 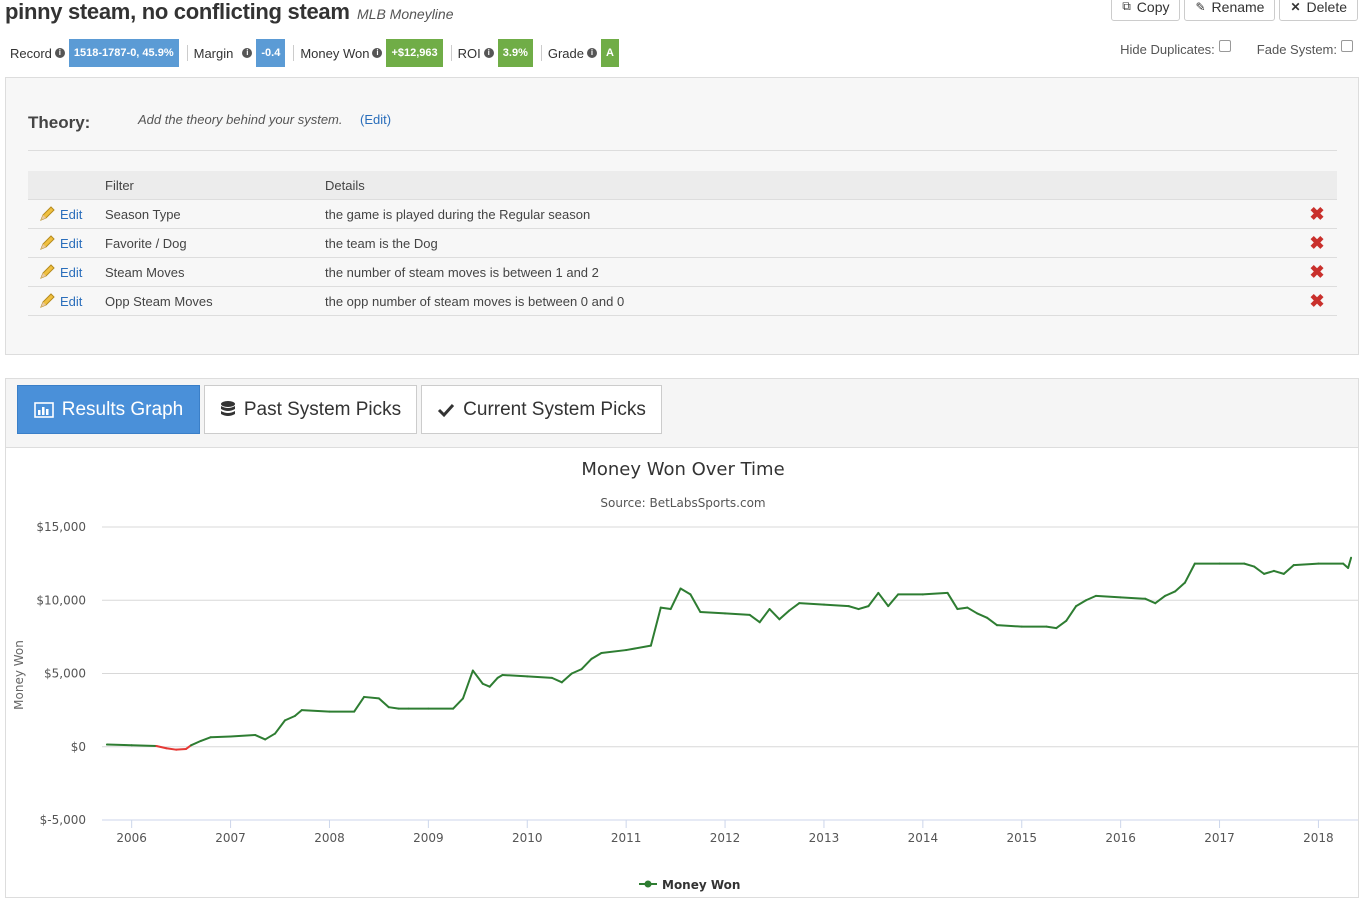 What do you see at coordinates (177, 12) in the screenshot?
I see `system-title: pinny steam, no conflicting steam` at bounding box center [177, 12].